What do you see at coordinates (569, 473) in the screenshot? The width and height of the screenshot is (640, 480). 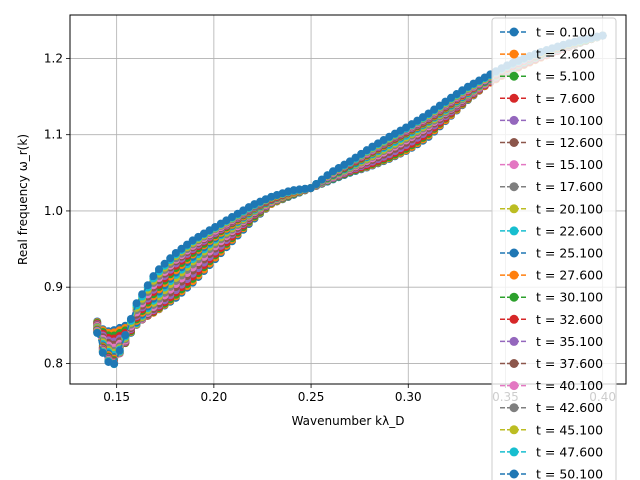 I see `legend-label: t = 50.100` at bounding box center [569, 473].